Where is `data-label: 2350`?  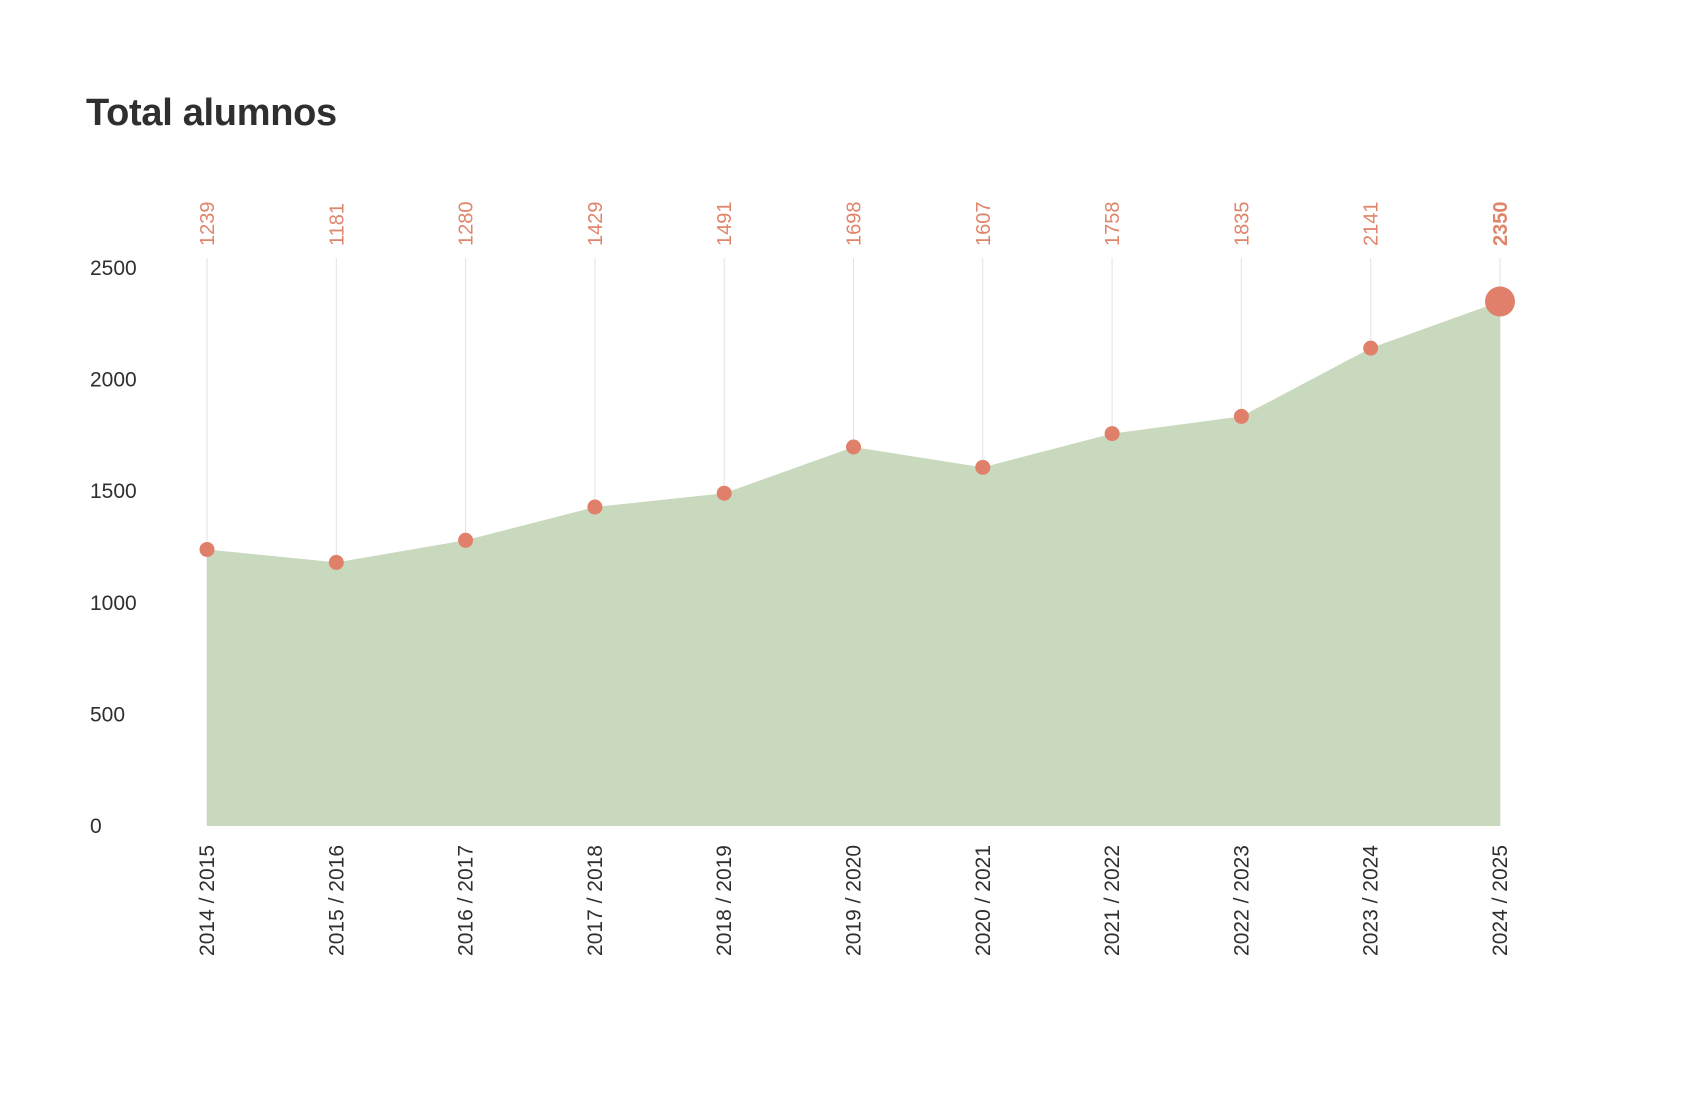 data-label: 2350 is located at coordinates (1501, 224).